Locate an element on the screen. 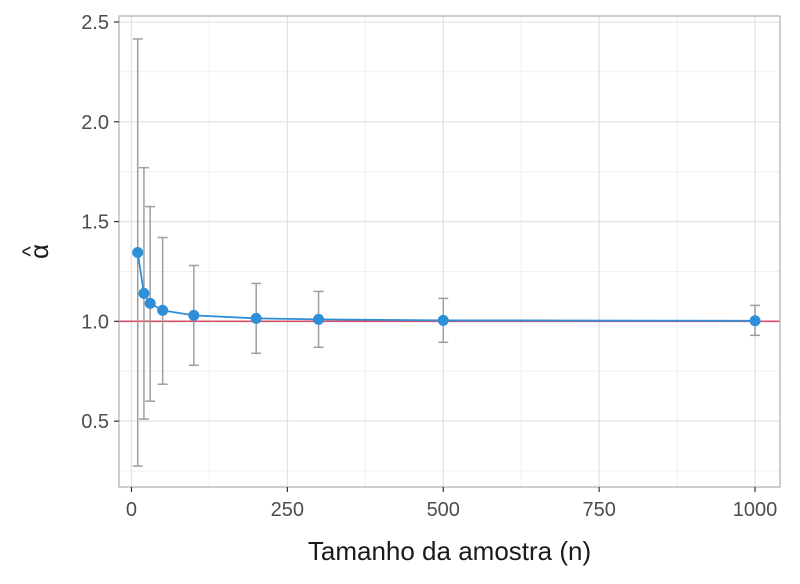 This screenshot has width=800, height=584. data-points is located at coordinates (446, 286).